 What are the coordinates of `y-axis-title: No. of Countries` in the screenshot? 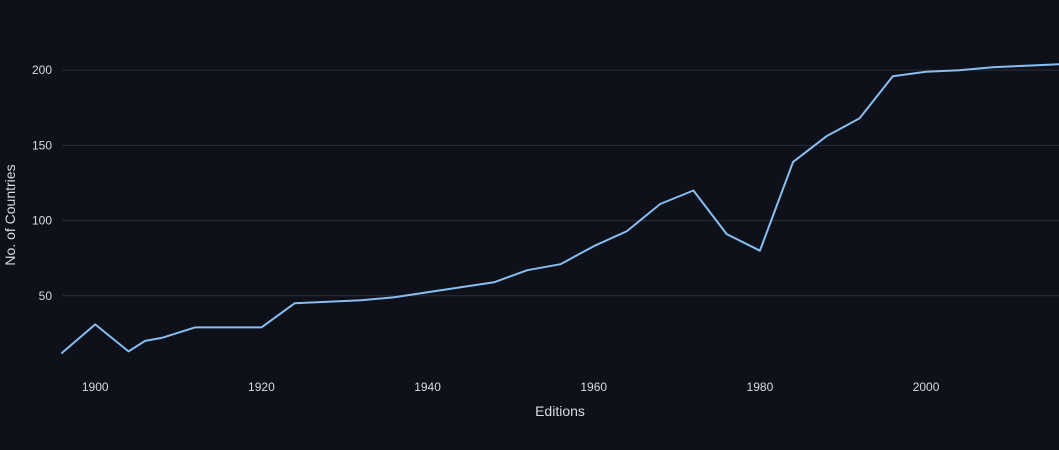 It's located at (10, 214).